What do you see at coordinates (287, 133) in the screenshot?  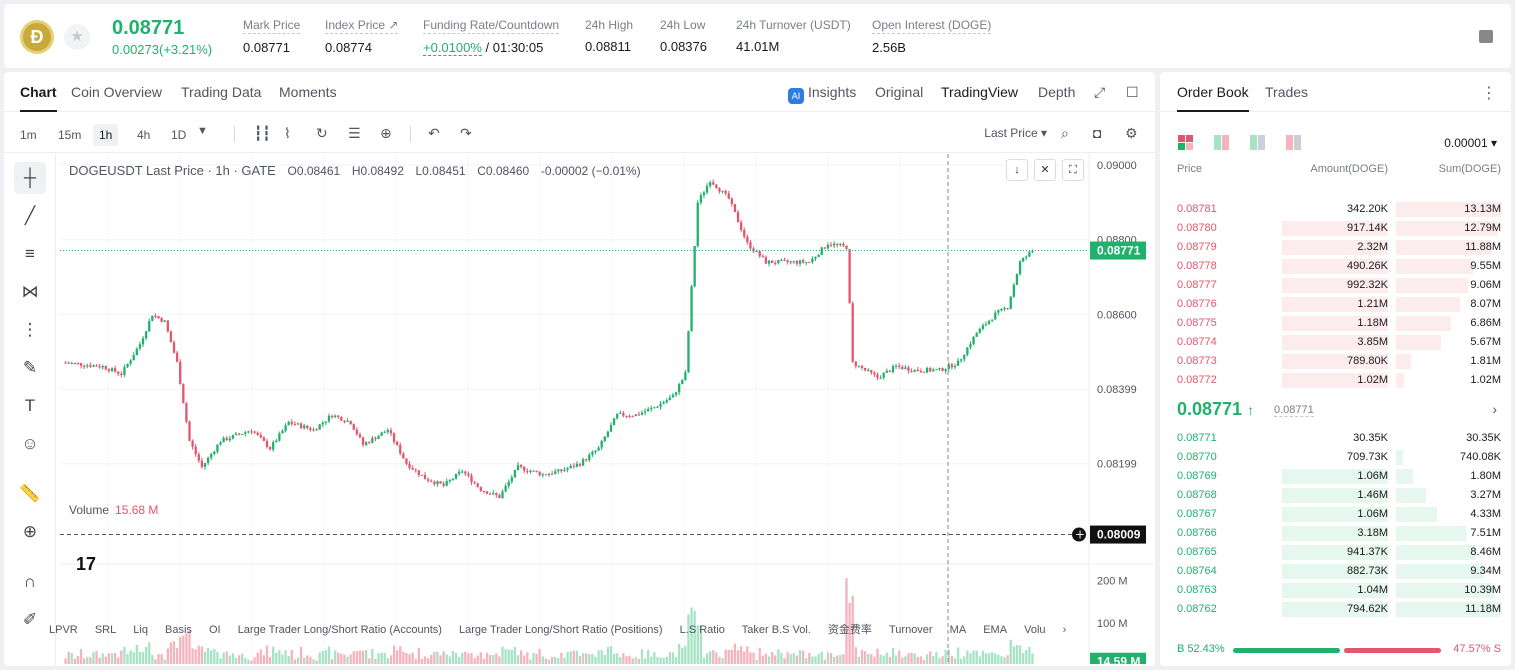 I see `indicators-icon: ⌇` at bounding box center [287, 133].